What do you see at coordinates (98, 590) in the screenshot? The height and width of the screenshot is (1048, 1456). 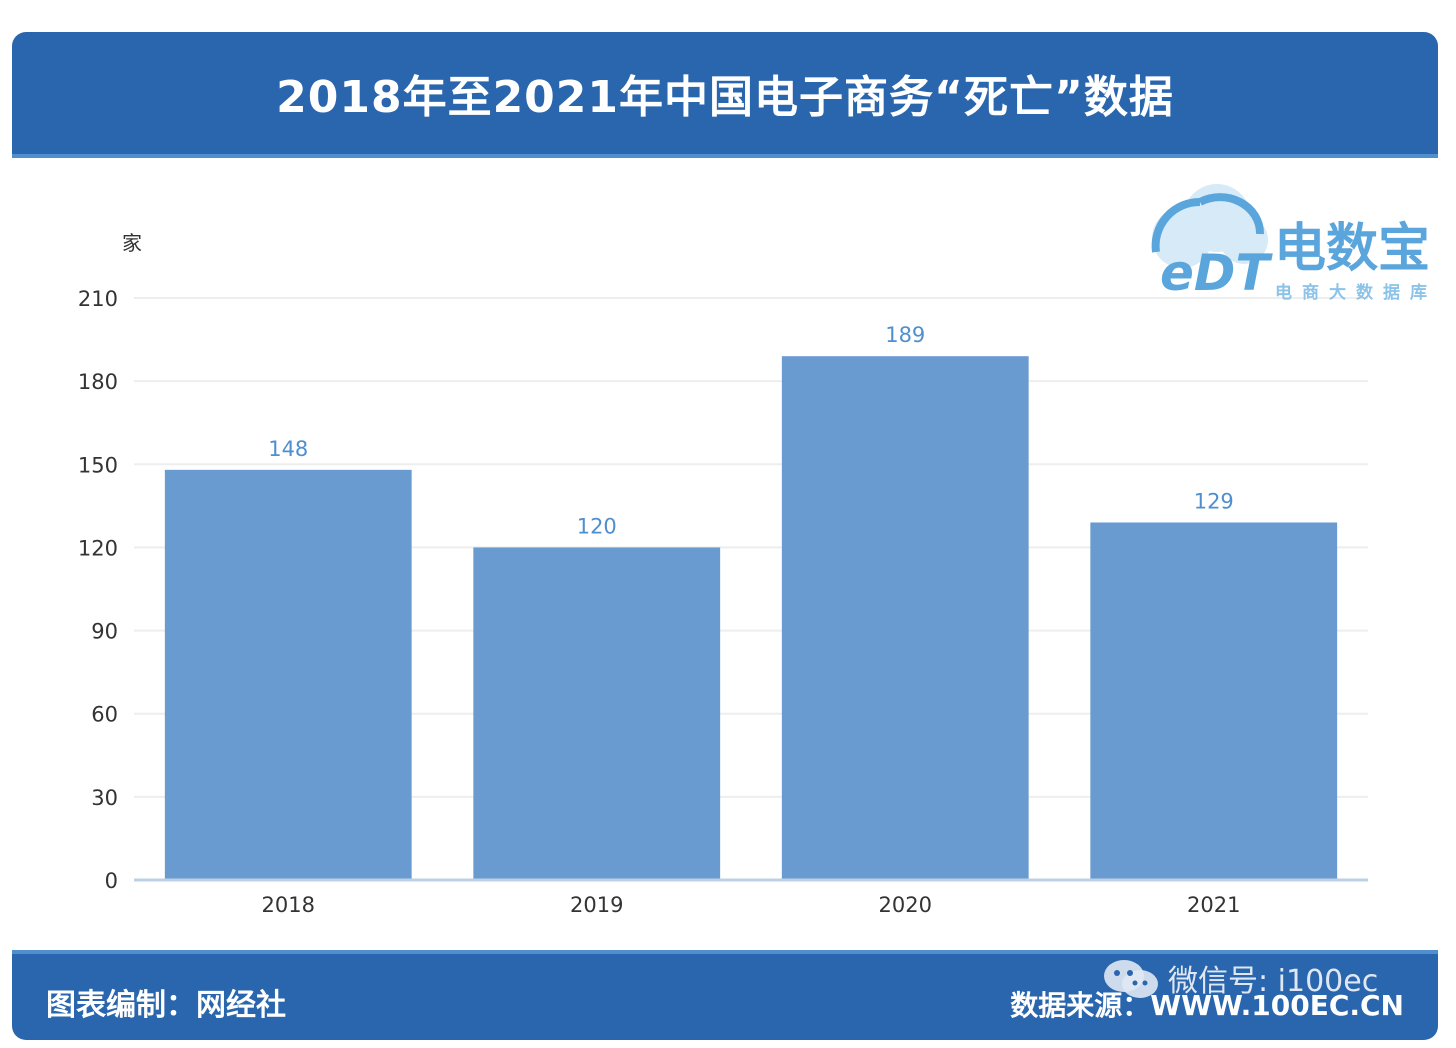 I see `y-axis-ticks: 0 30 60 90 120 150 180 210` at bounding box center [98, 590].